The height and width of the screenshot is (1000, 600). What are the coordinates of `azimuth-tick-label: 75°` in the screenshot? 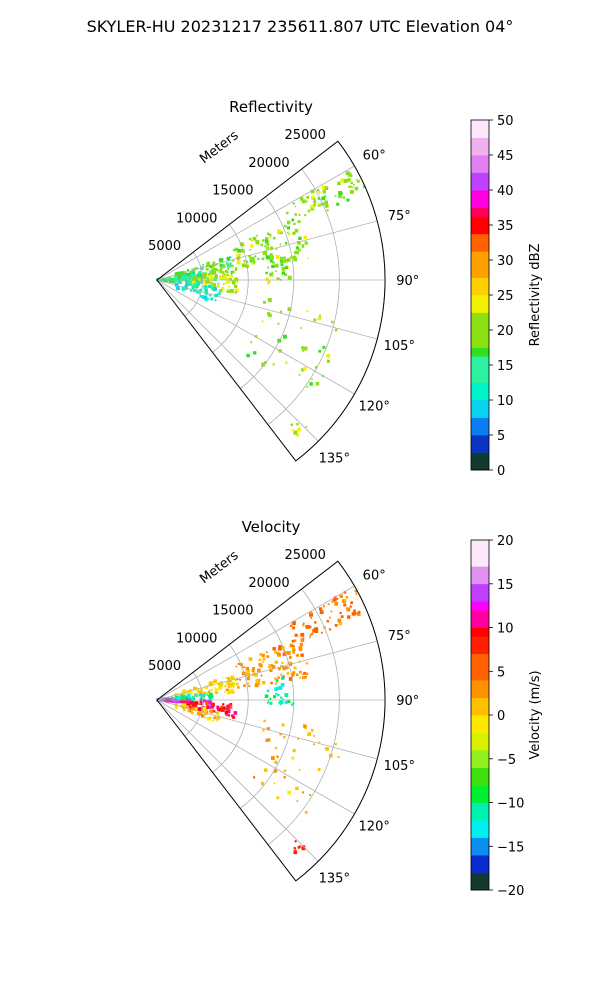 It's located at (399, 636).